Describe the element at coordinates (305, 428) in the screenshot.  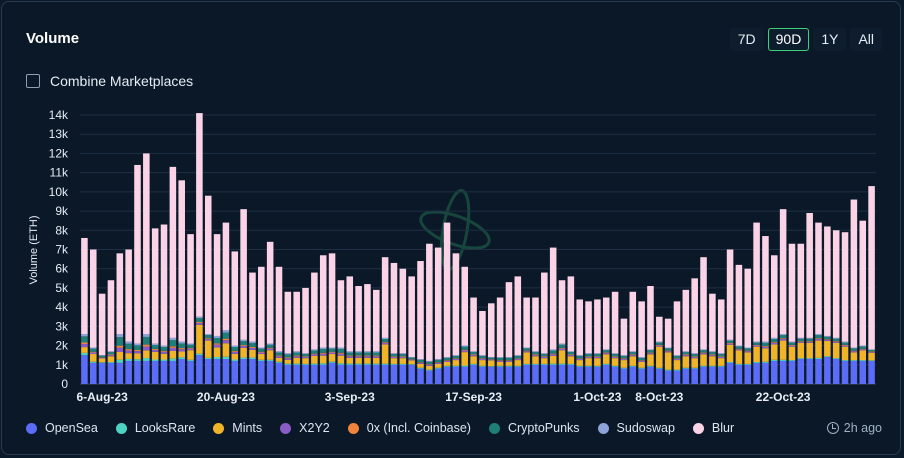
I see `legend-item-x2y2: X2Y2` at that location.